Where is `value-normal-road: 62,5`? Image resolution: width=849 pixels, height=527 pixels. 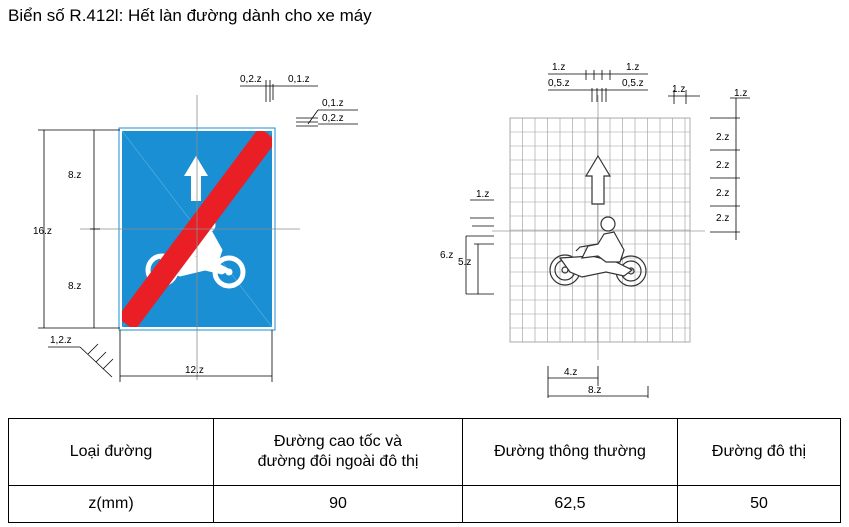
value-normal-road: 62,5 is located at coordinates (570, 504).